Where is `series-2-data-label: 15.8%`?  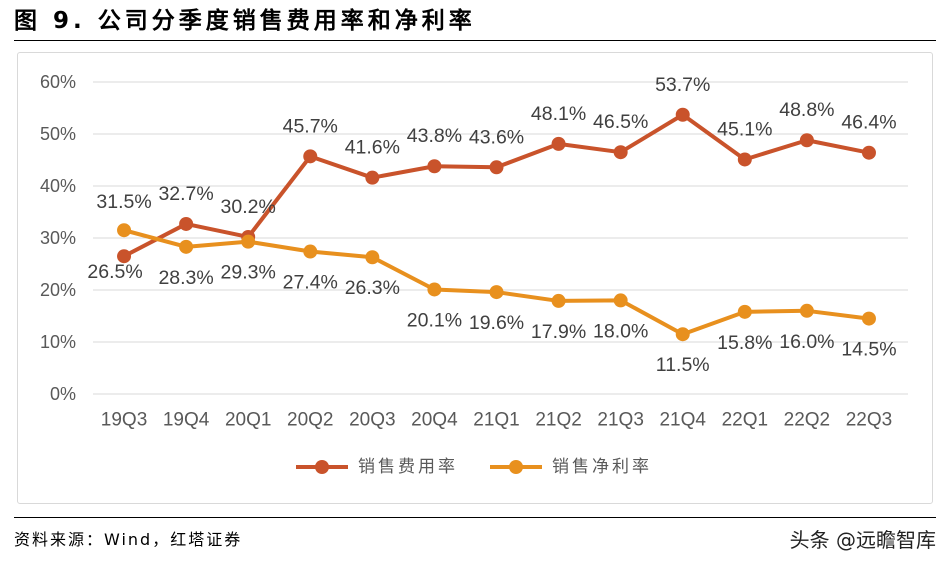
series-2-data-label: 15.8% is located at coordinates (744, 343).